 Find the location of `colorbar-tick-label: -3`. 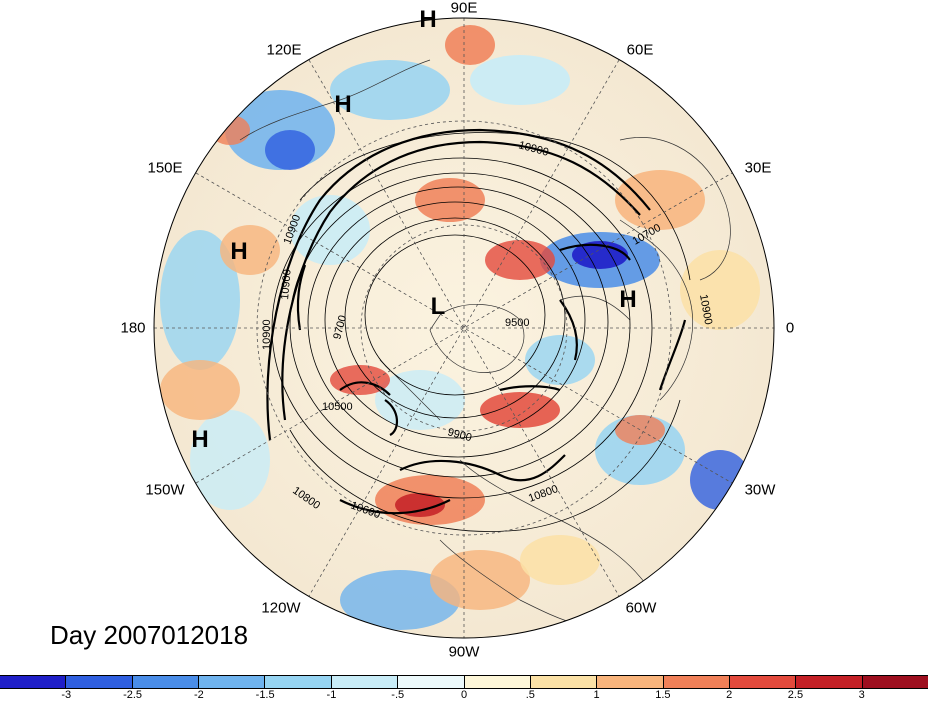

colorbar-tick-label: -3 is located at coordinates (66, 695).